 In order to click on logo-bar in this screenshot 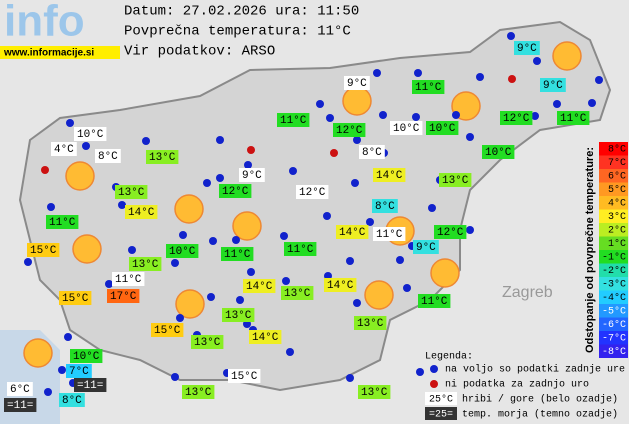, I will do `click(60, 52)`.